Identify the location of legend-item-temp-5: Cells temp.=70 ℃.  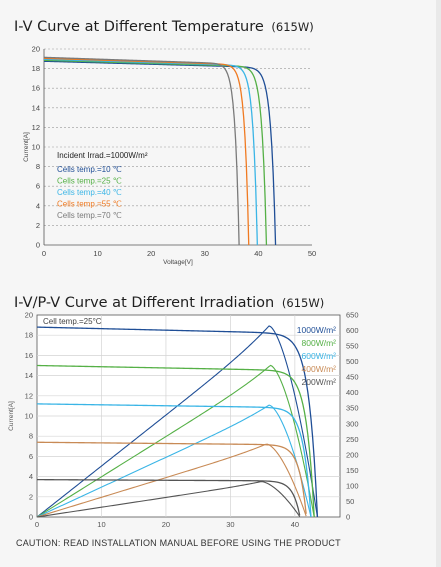
(89, 215).